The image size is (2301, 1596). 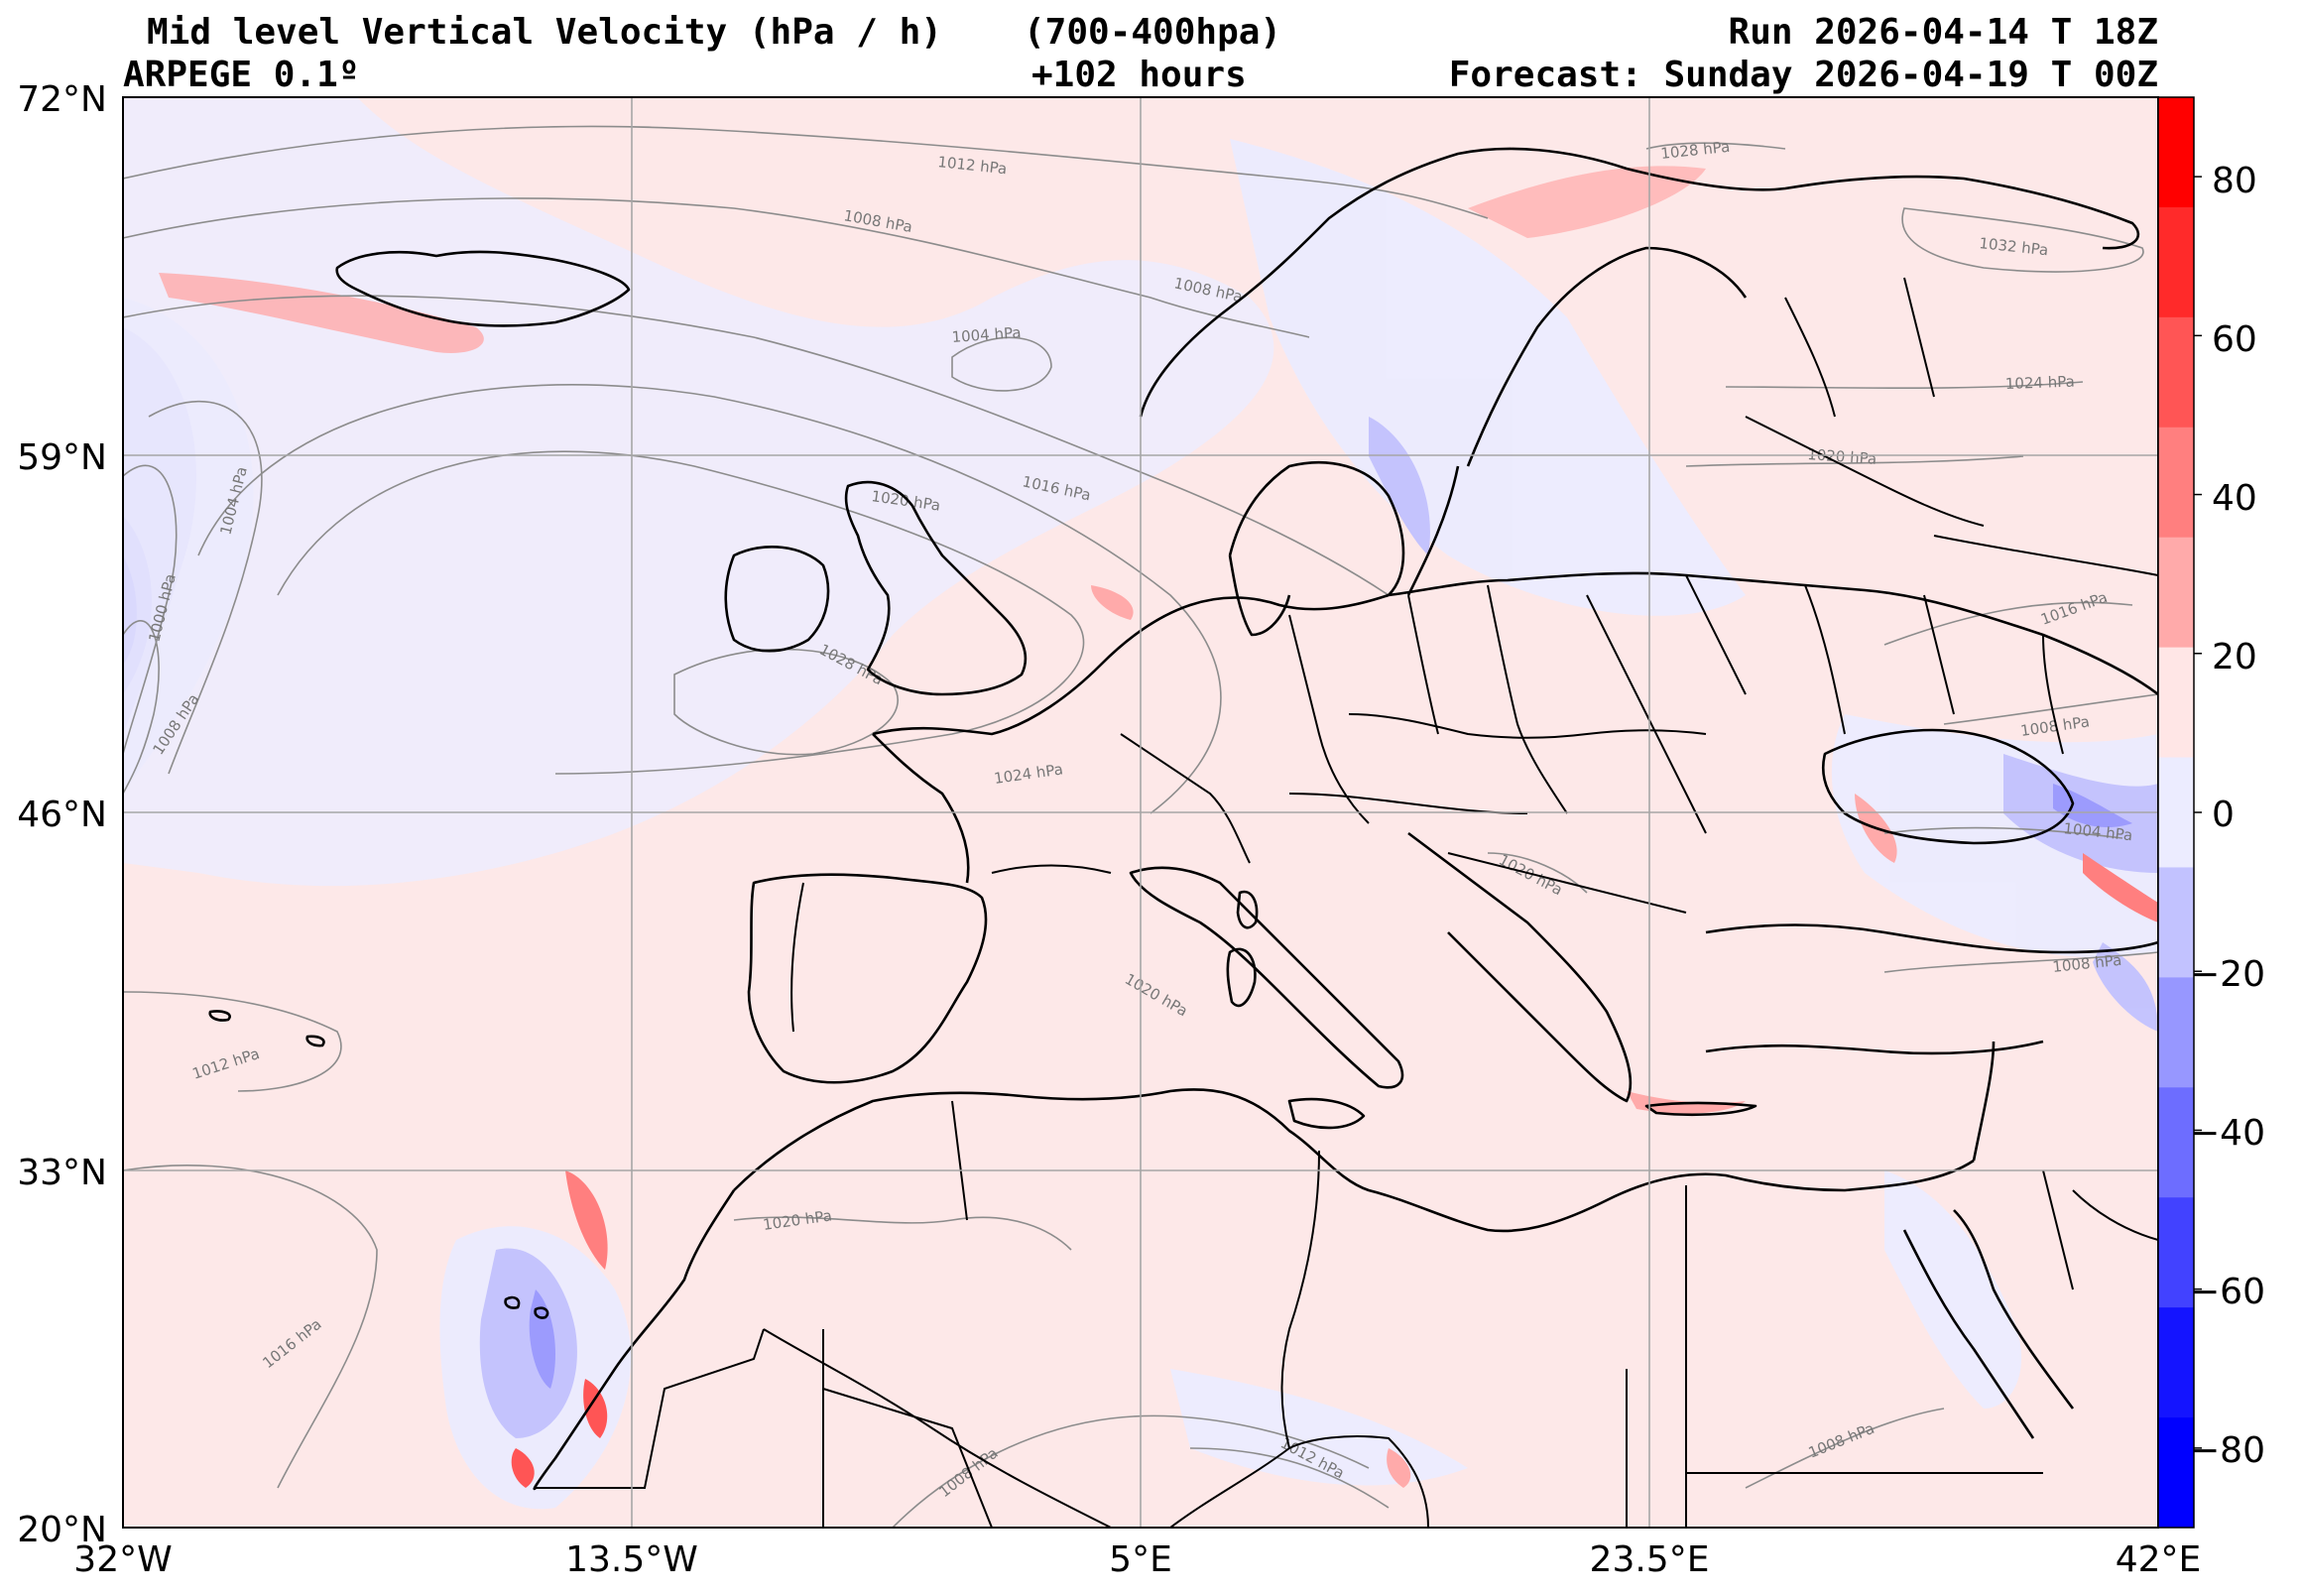 I want to click on lon-tick-label: 42°E, so click(x=2159, y=1559).